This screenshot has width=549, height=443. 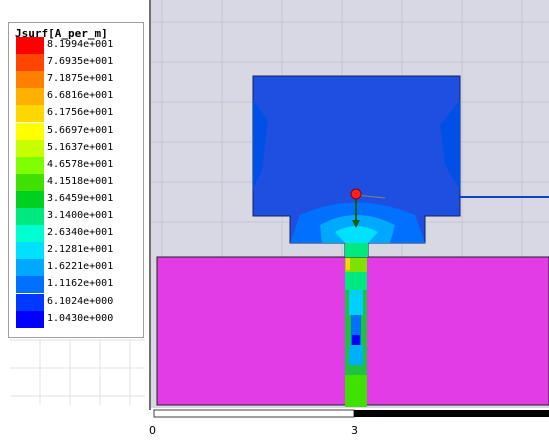 I want to click on legend-value: 4.6578e+001, so click(x=80, y=164).